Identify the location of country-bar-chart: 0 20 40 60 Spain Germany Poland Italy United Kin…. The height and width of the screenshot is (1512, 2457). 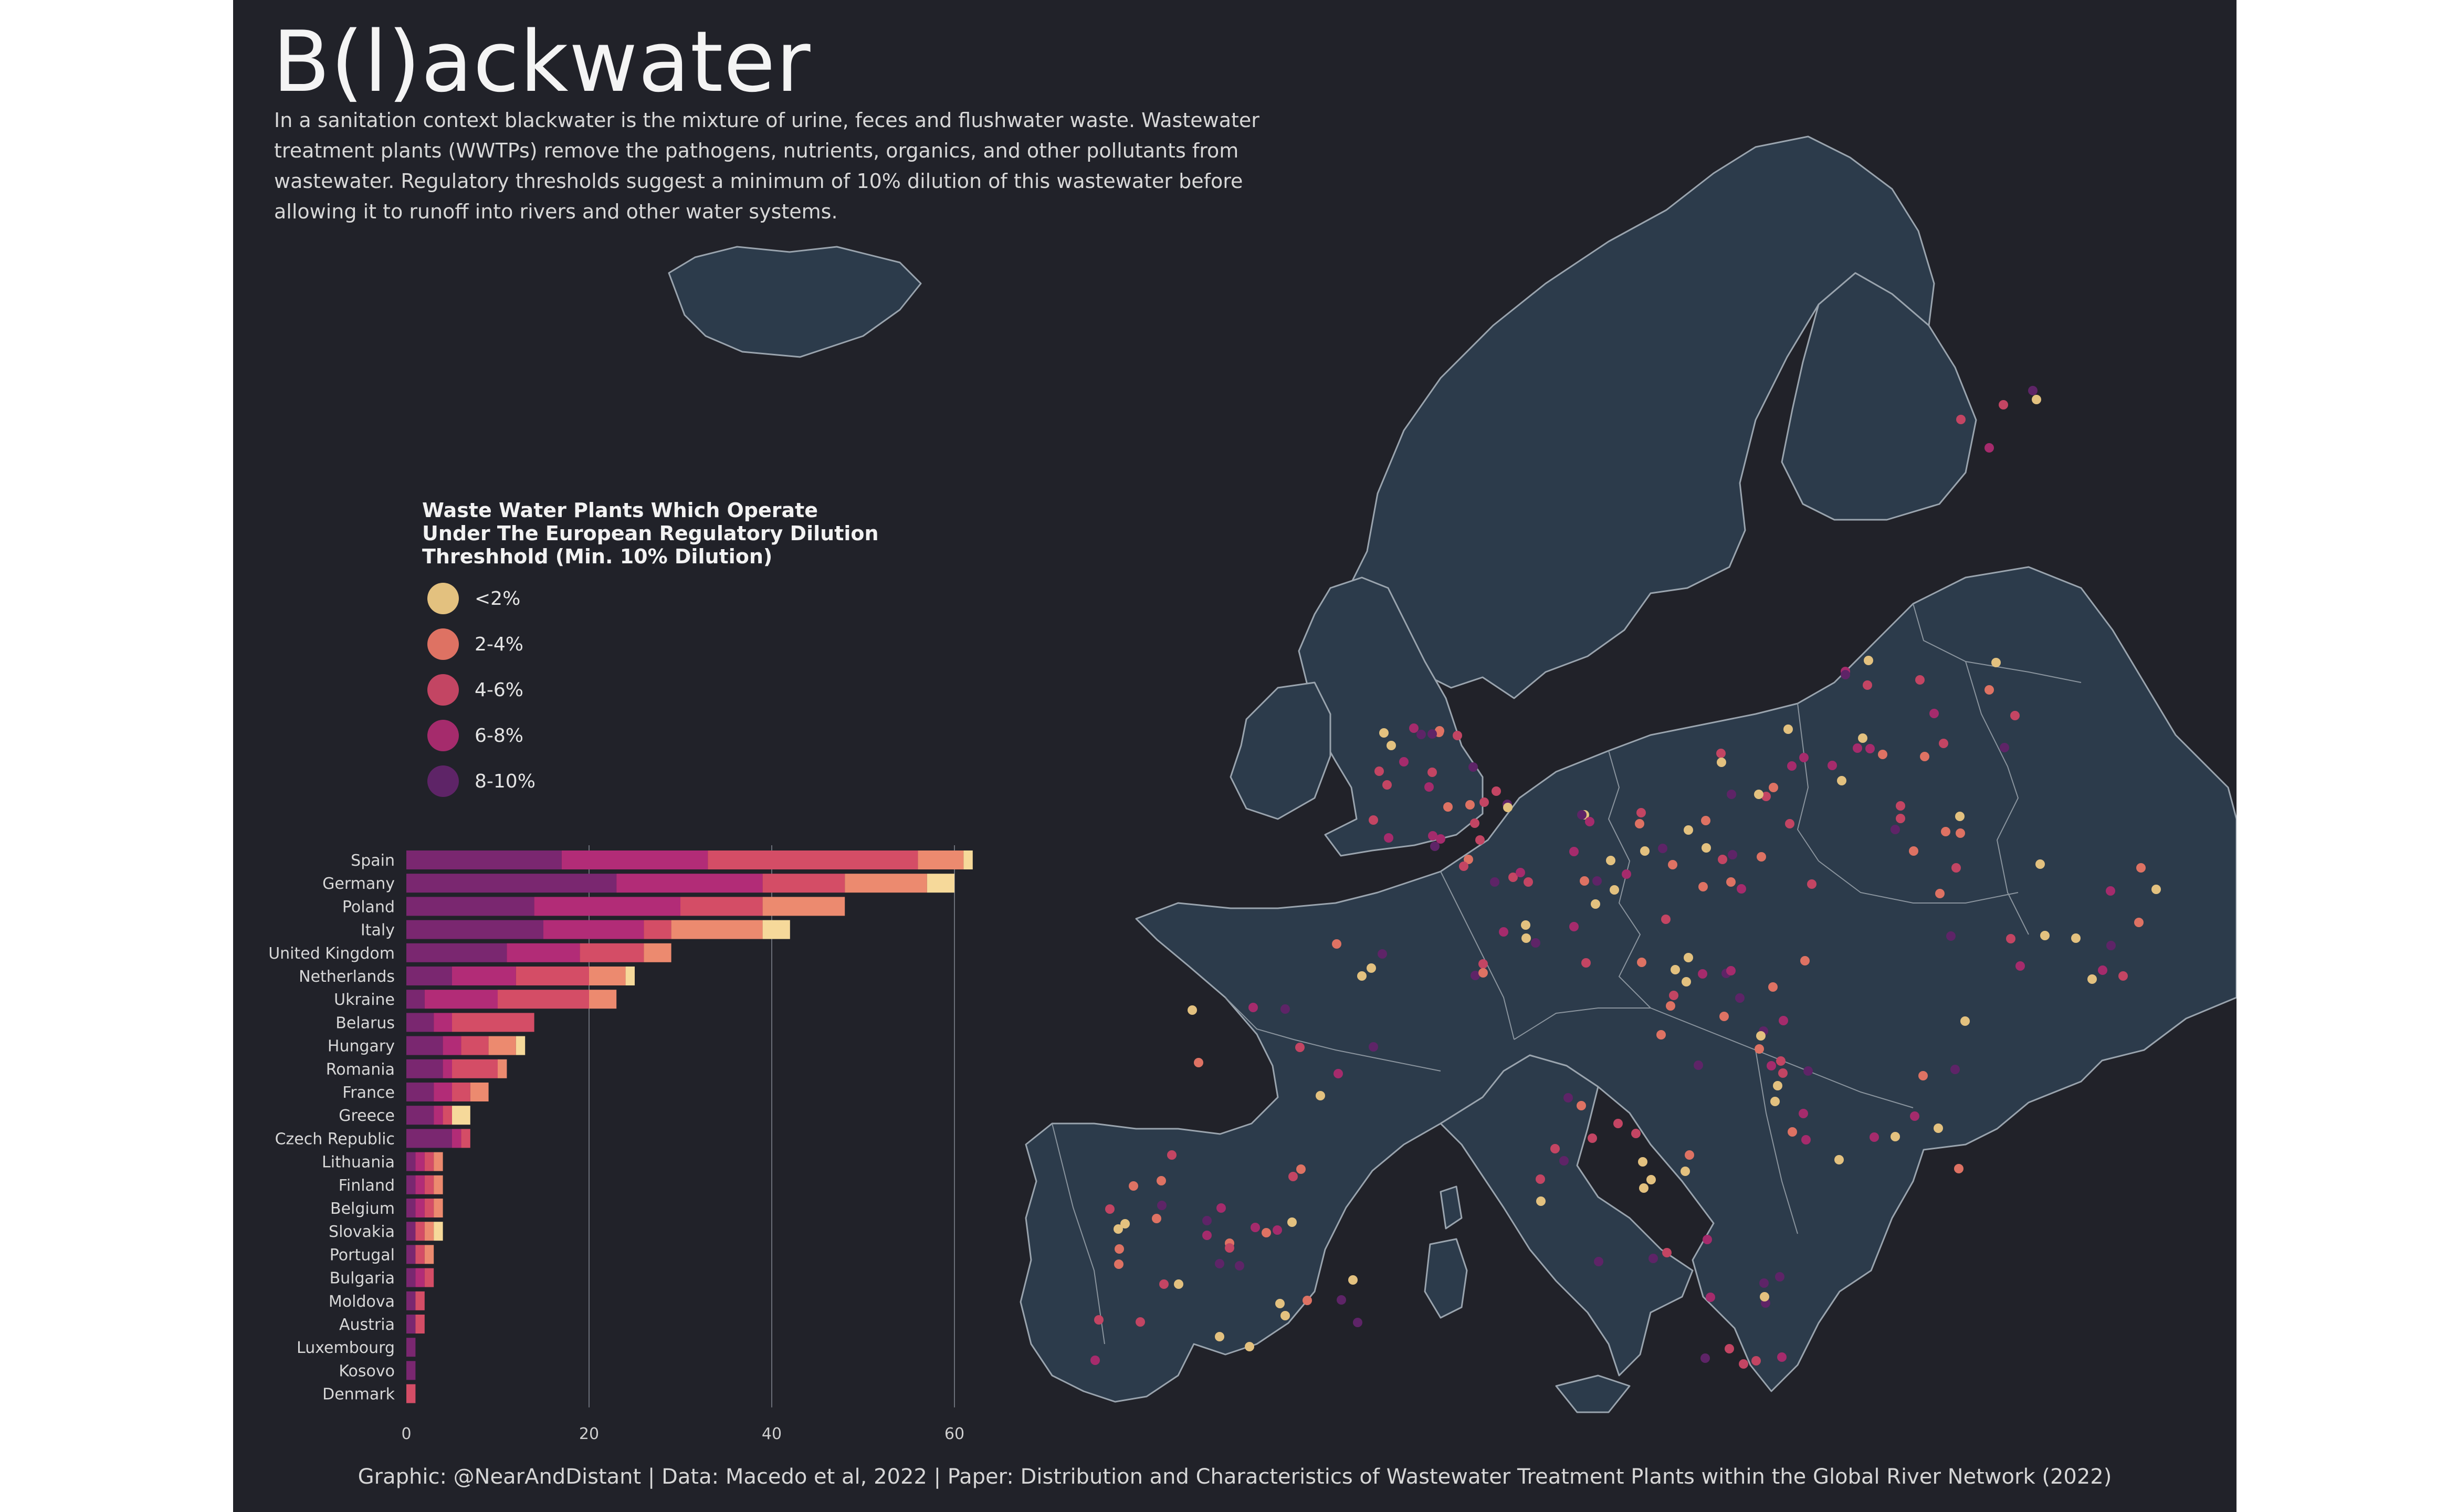
(620, 1144).